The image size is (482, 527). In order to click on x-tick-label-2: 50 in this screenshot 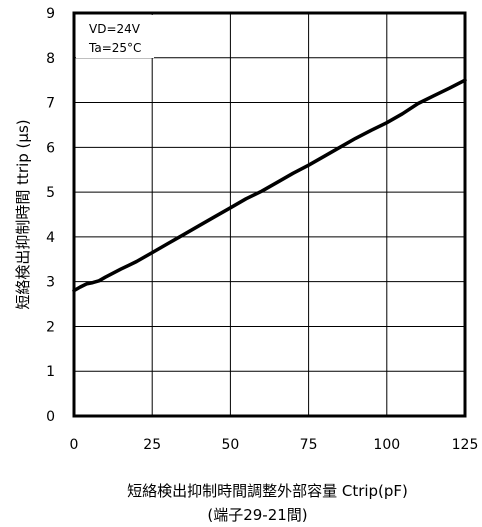, I will do `click(230, 445)`.